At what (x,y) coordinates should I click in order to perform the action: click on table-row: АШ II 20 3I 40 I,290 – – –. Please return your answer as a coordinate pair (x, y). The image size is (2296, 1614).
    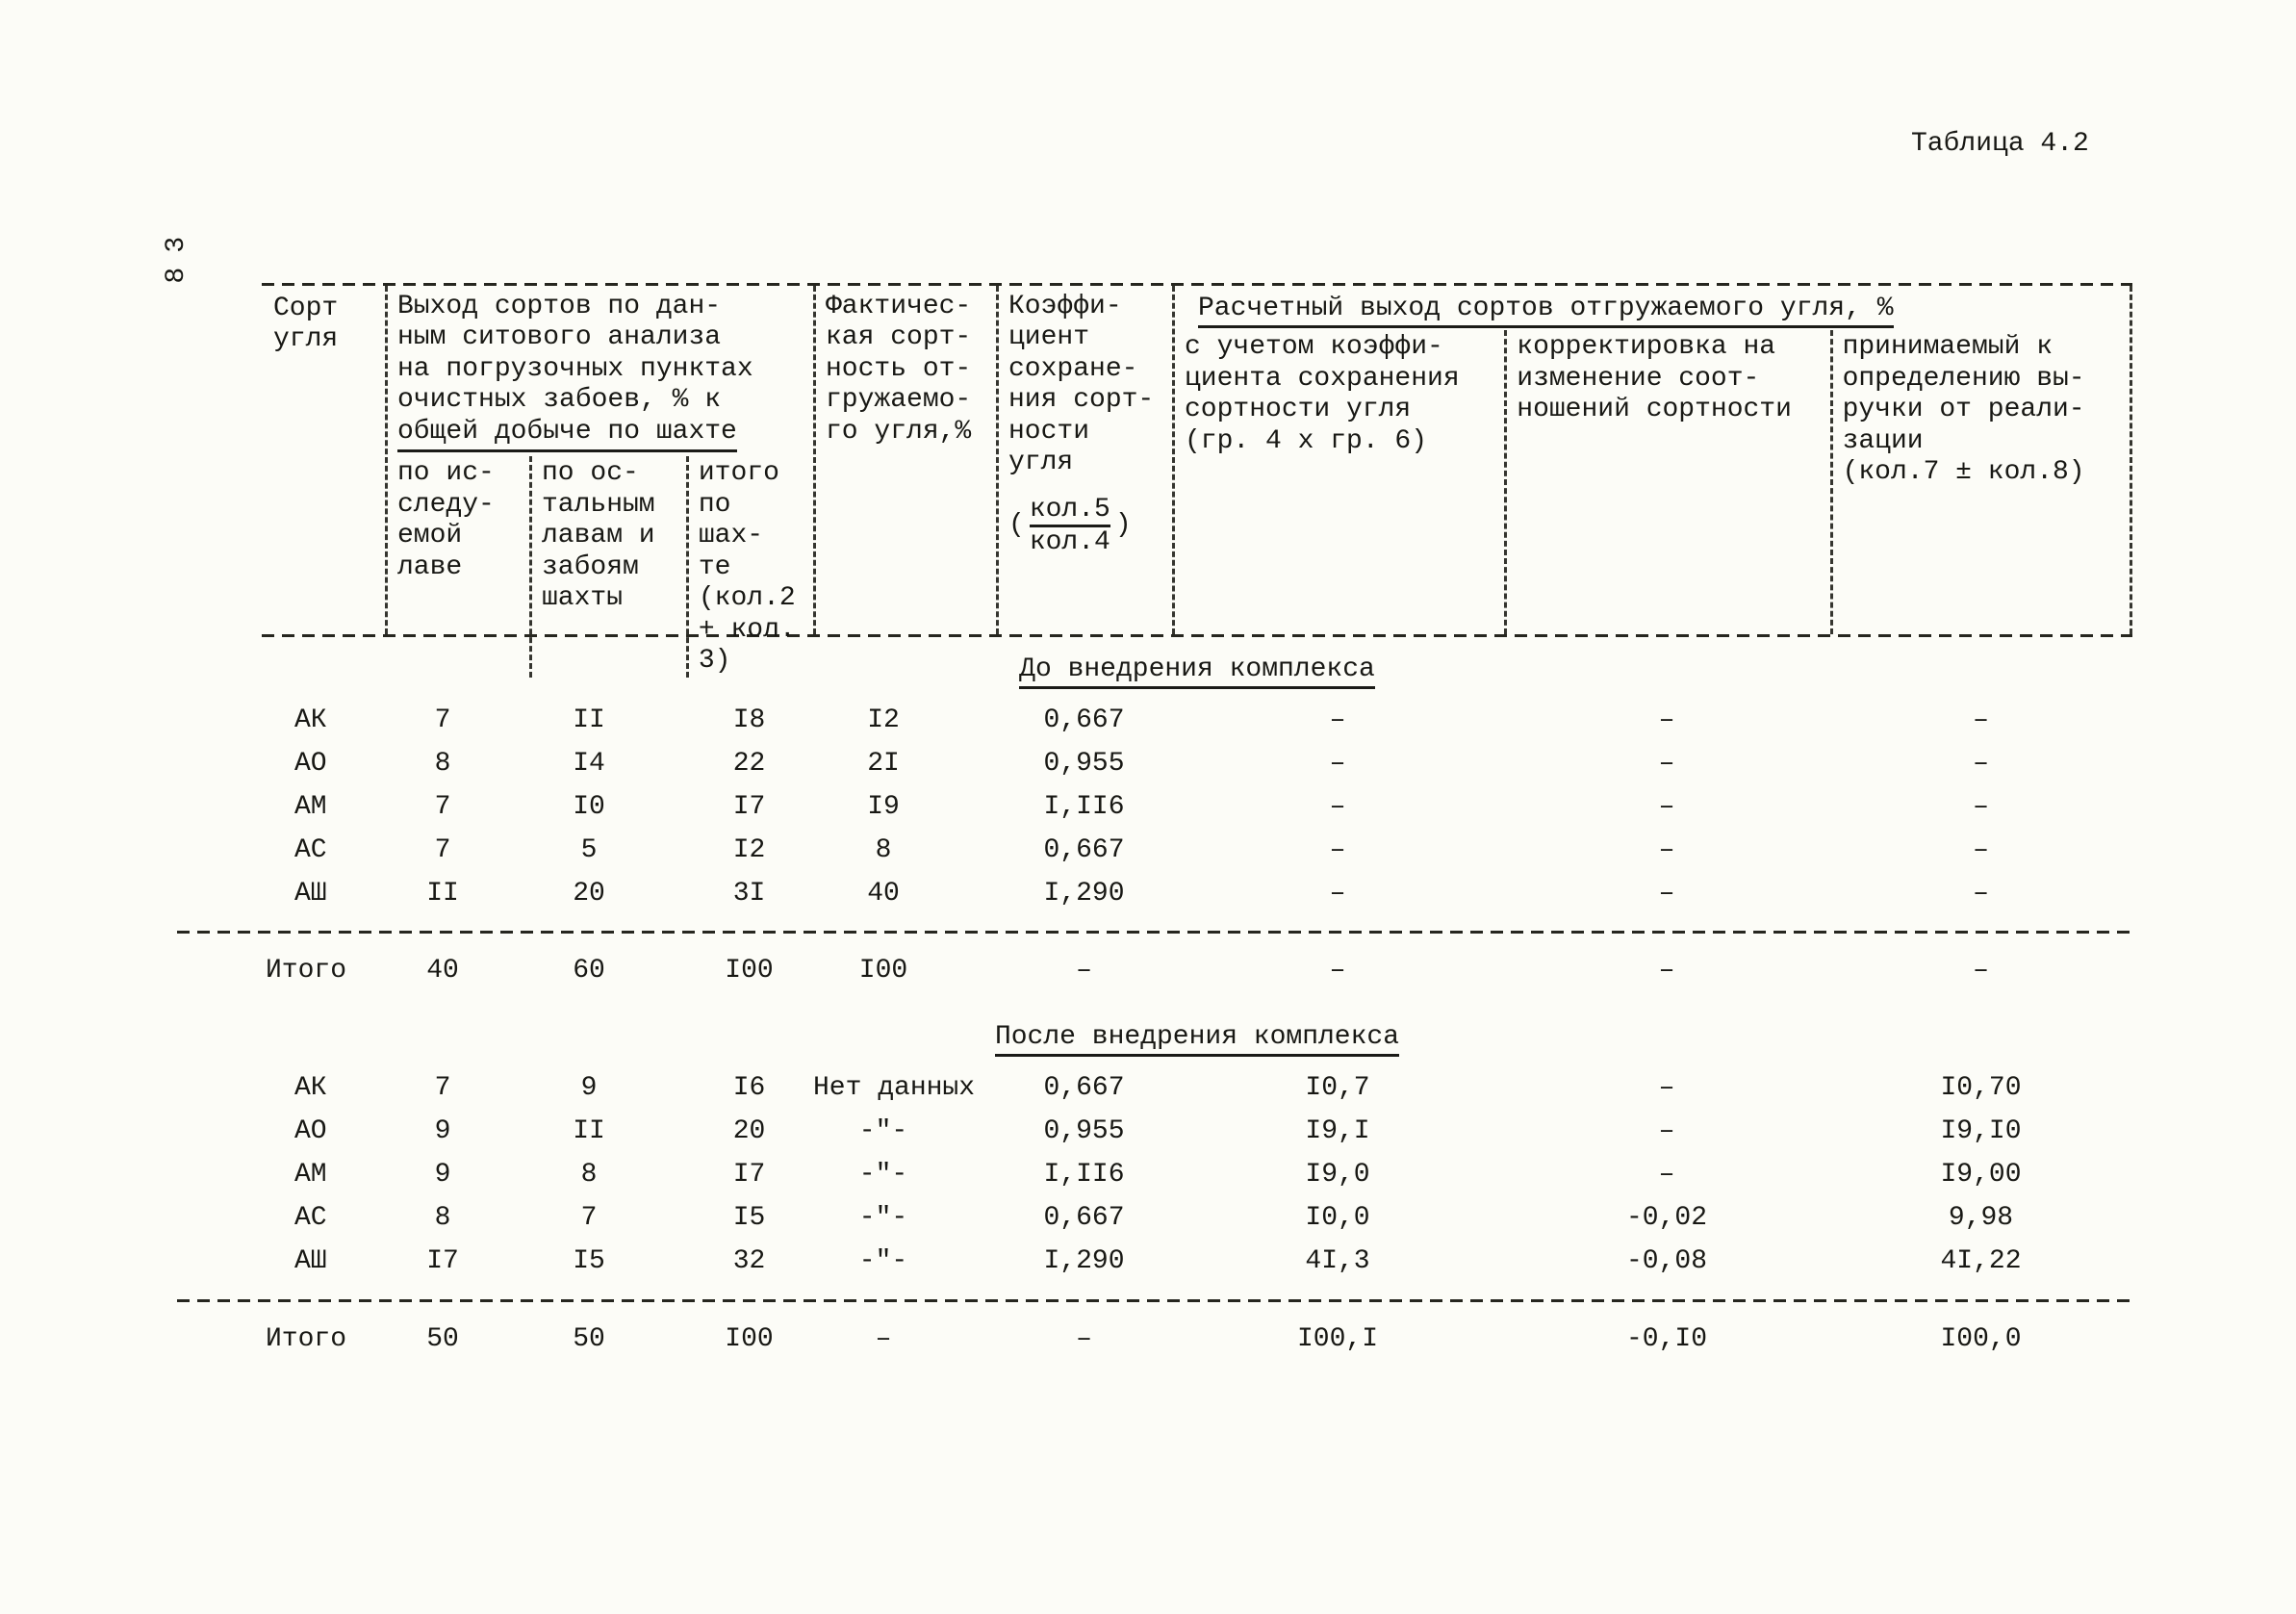
    Looking at the image, I should click on (1197, 894).